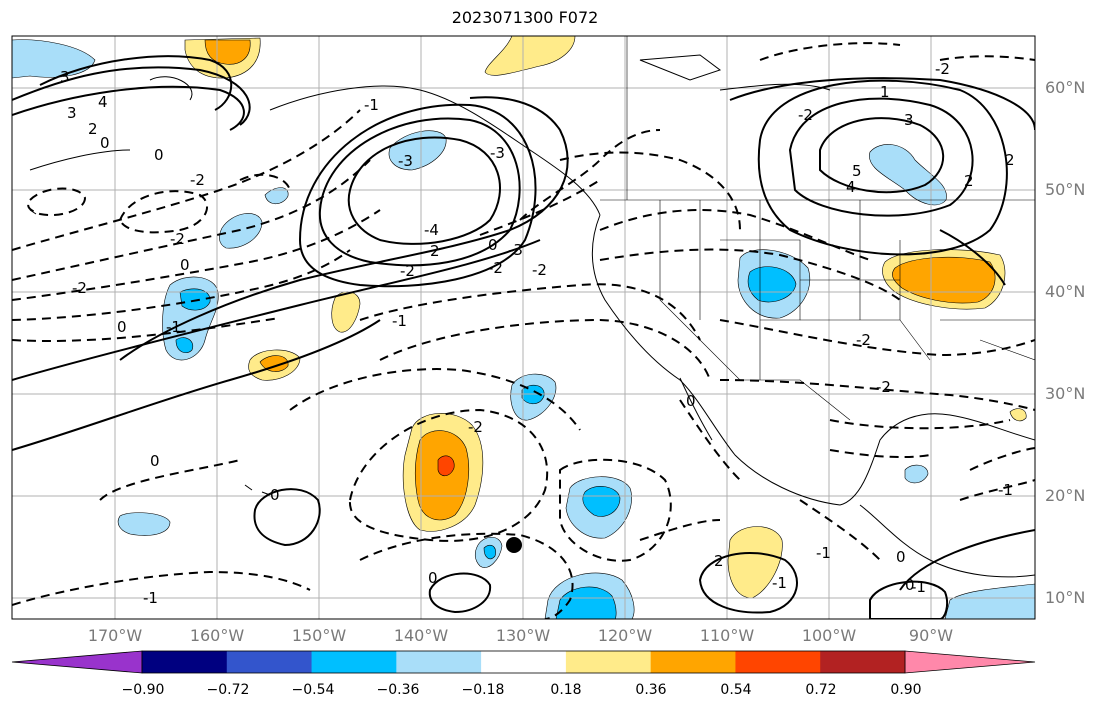 This screenshot has width=1105, height=712. I want to click on shade-yellow-107w, so click(755, 562).